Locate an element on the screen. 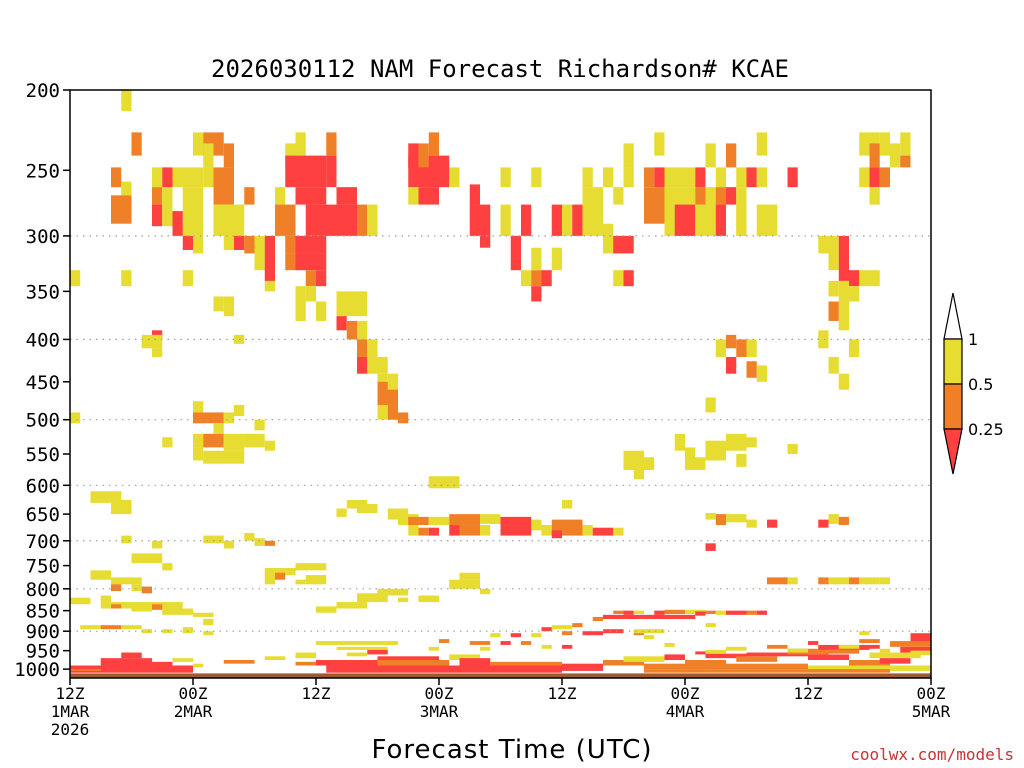 Image resolution: width=1024 pixels, height=768 pixels. y-tick-label: 350 is located at coordinates (43, 292).